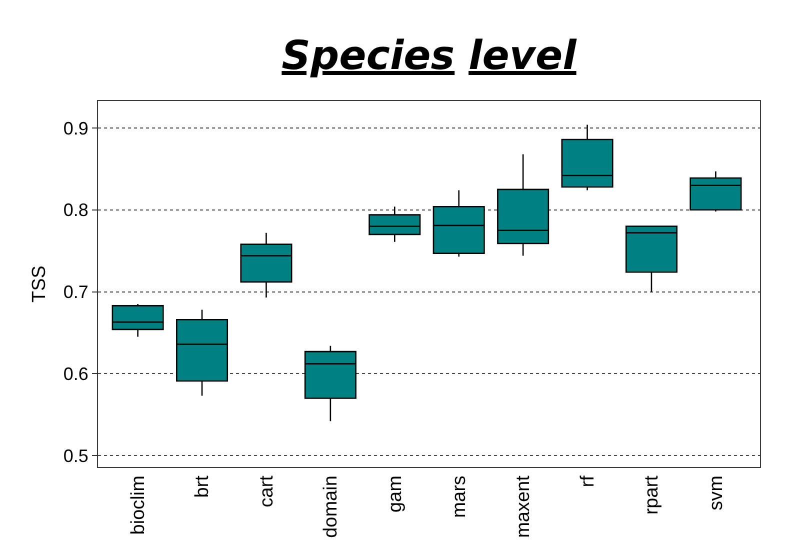 Image resolution: width=792 pixels, height=550 pixels. What do you see at coordinates (75, 292) in the screenshot?
I see `y-tick-label: 0.7` at bounding box center [75, 292].